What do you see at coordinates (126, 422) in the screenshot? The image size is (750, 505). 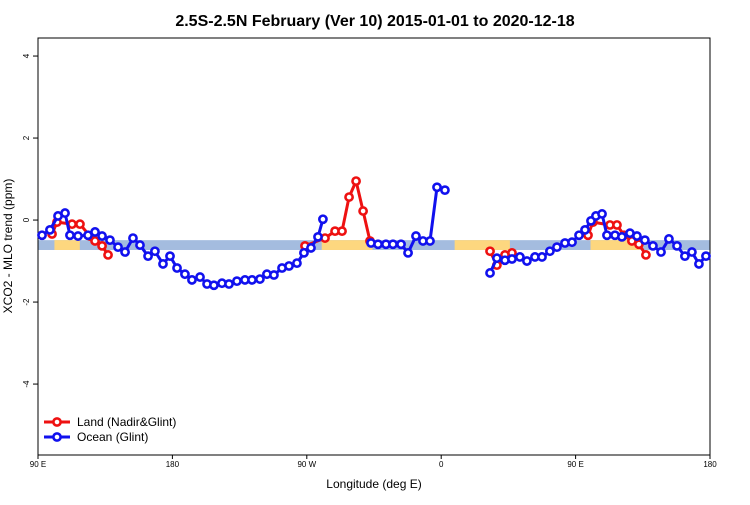 I see `legend-label: Land (Nadir&Glint)` at bounding box center [126, 422].